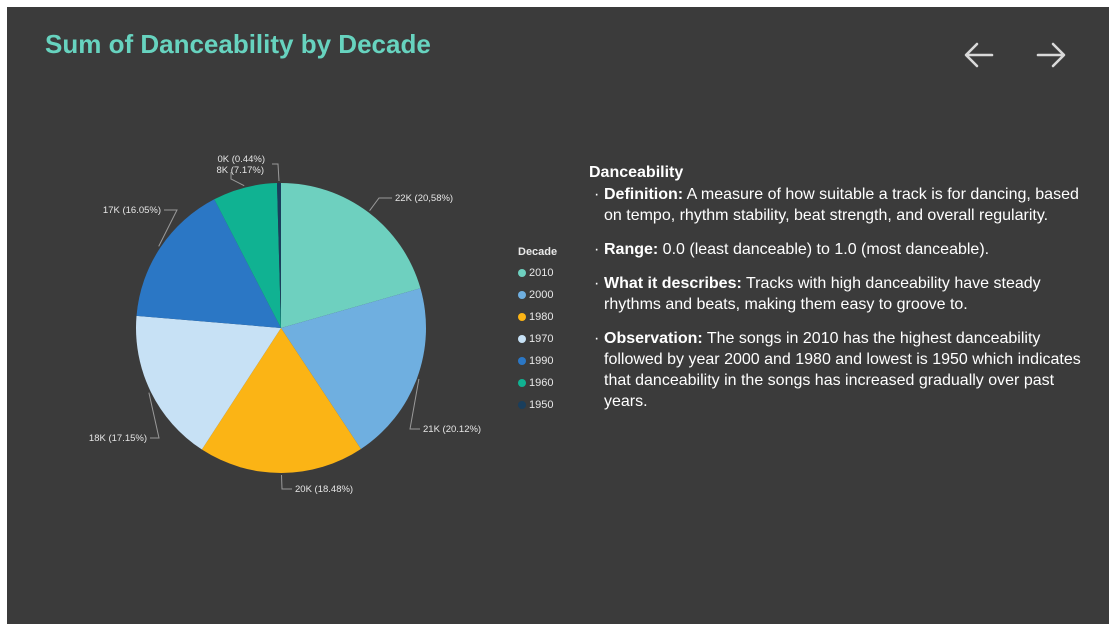 This screenshot has width=1116, height=631. I want to click on arrow-left-icon, so click(979, 55).